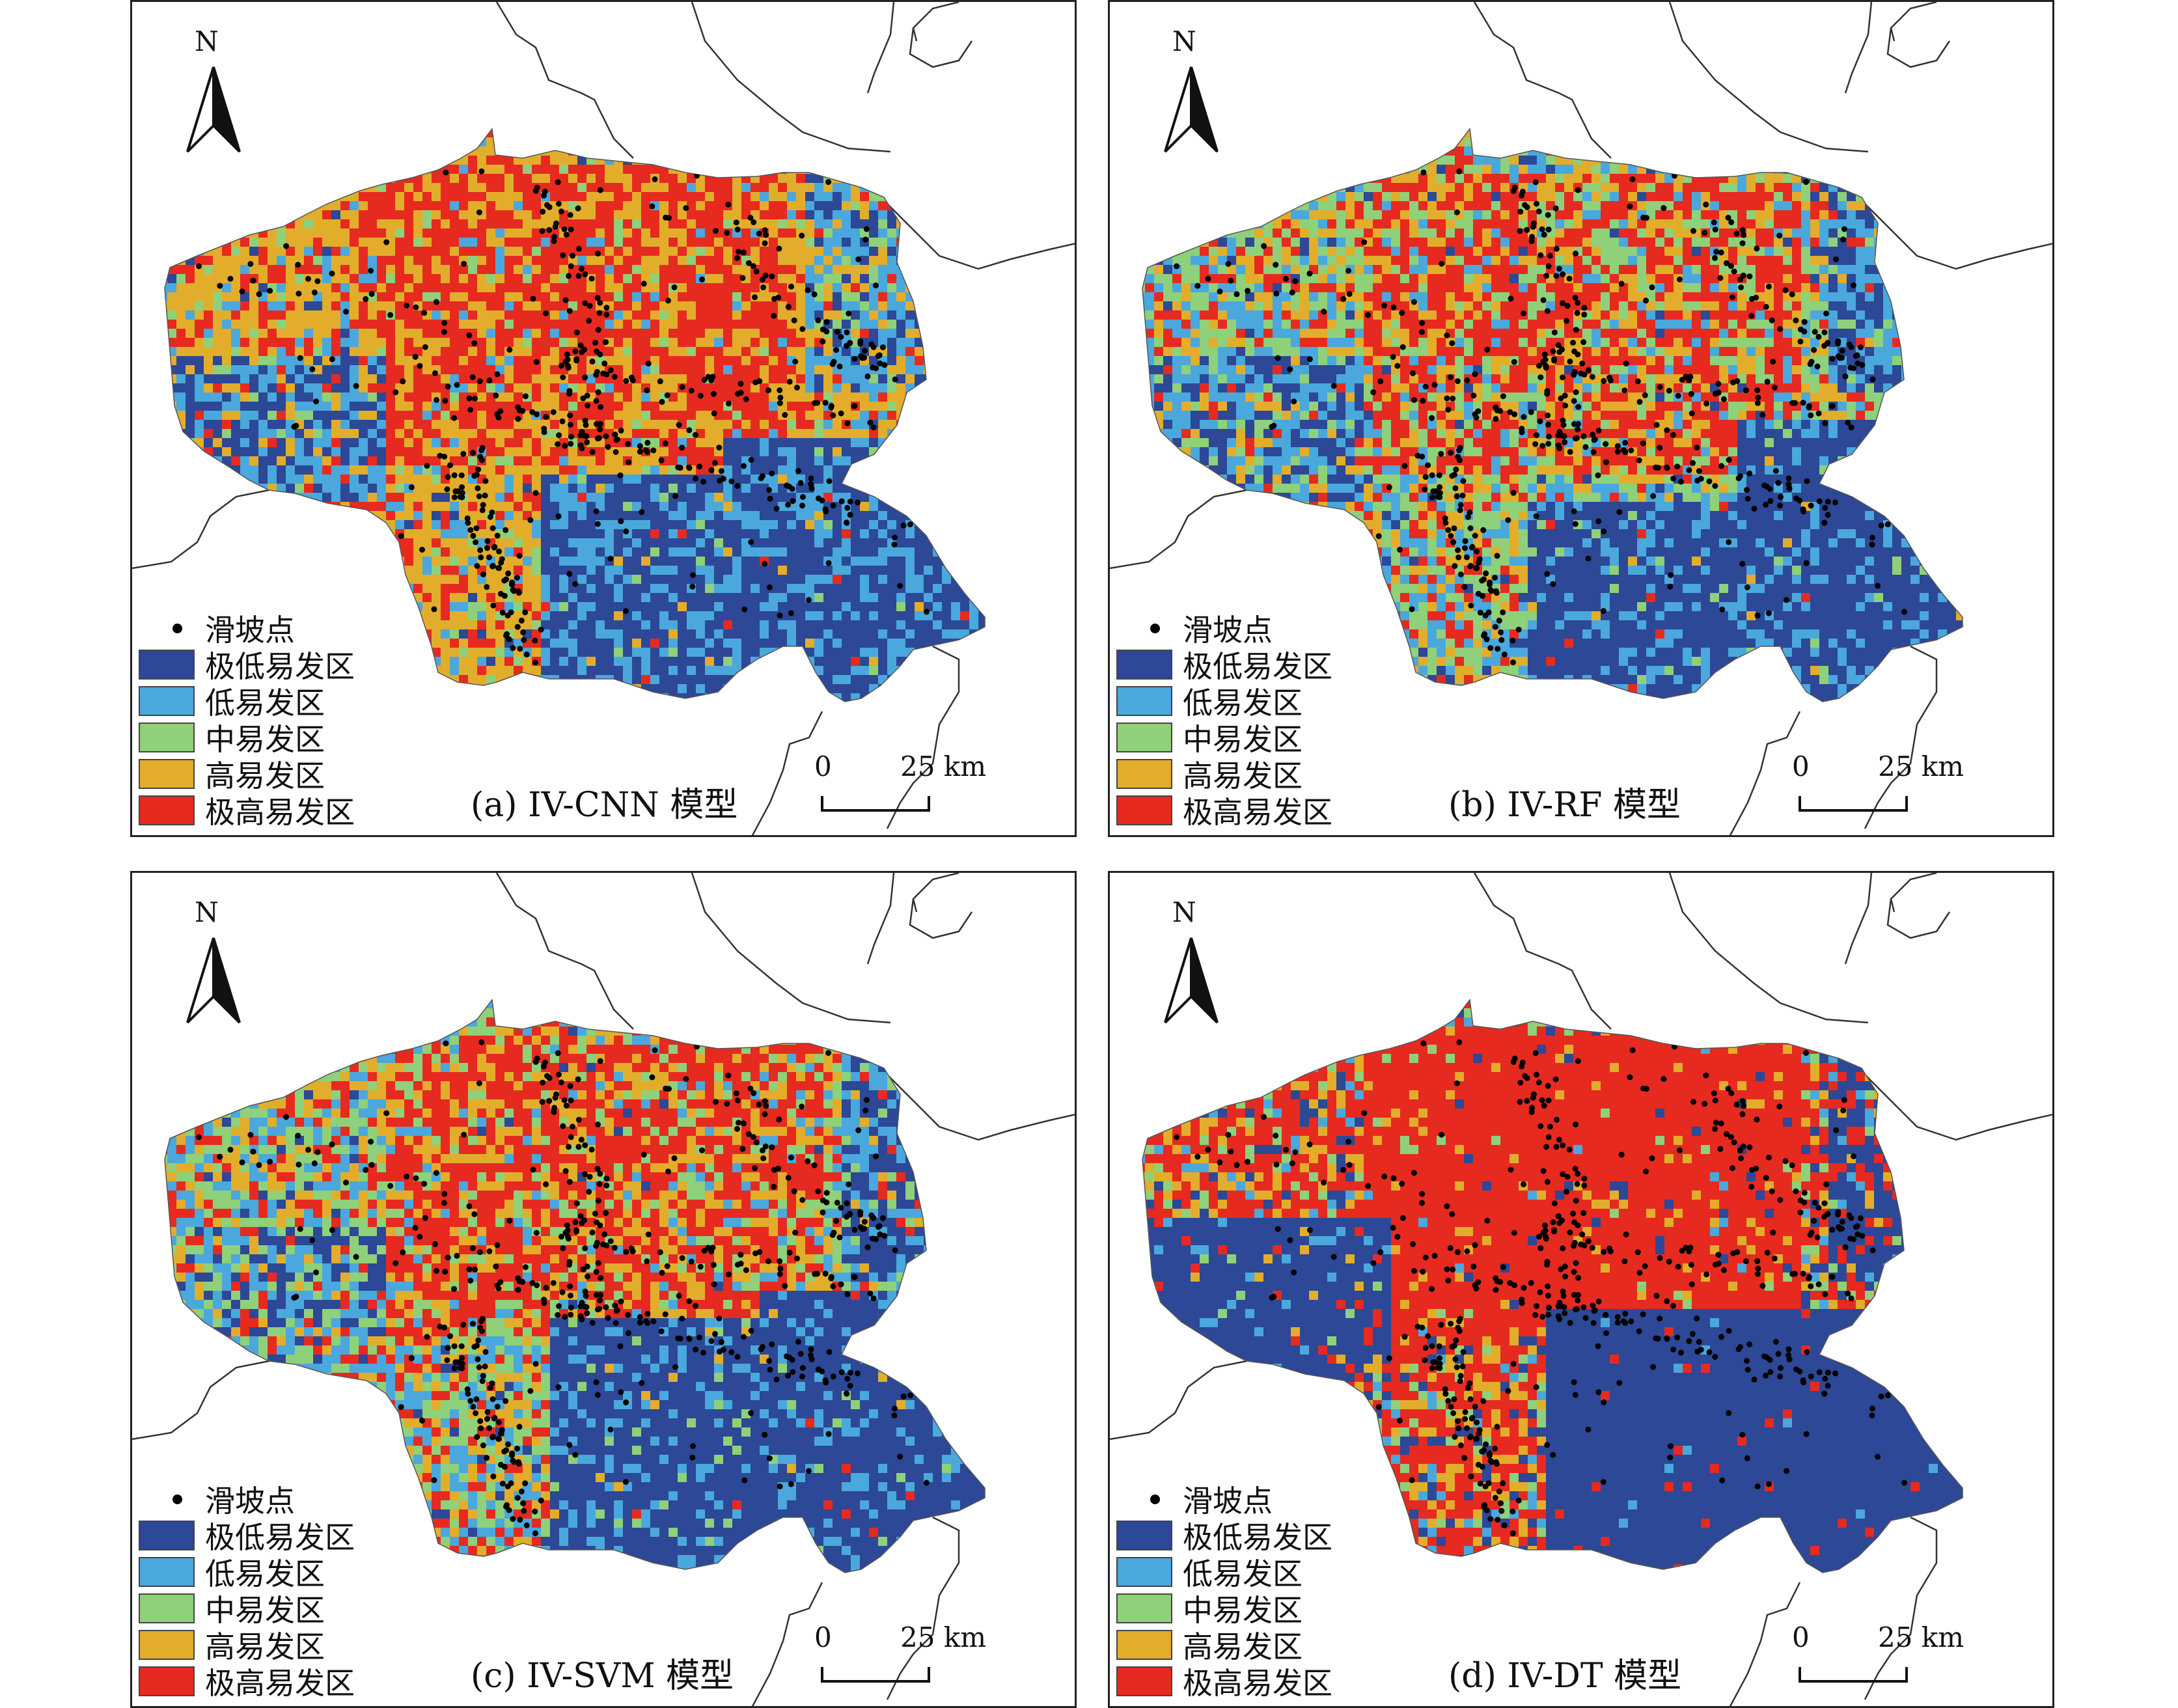 The height and width of the screenshot is (1708, 2178). Describe the element at coordinates (167, 628) in the screenshot. I see `landslide-point-icon` at that location.